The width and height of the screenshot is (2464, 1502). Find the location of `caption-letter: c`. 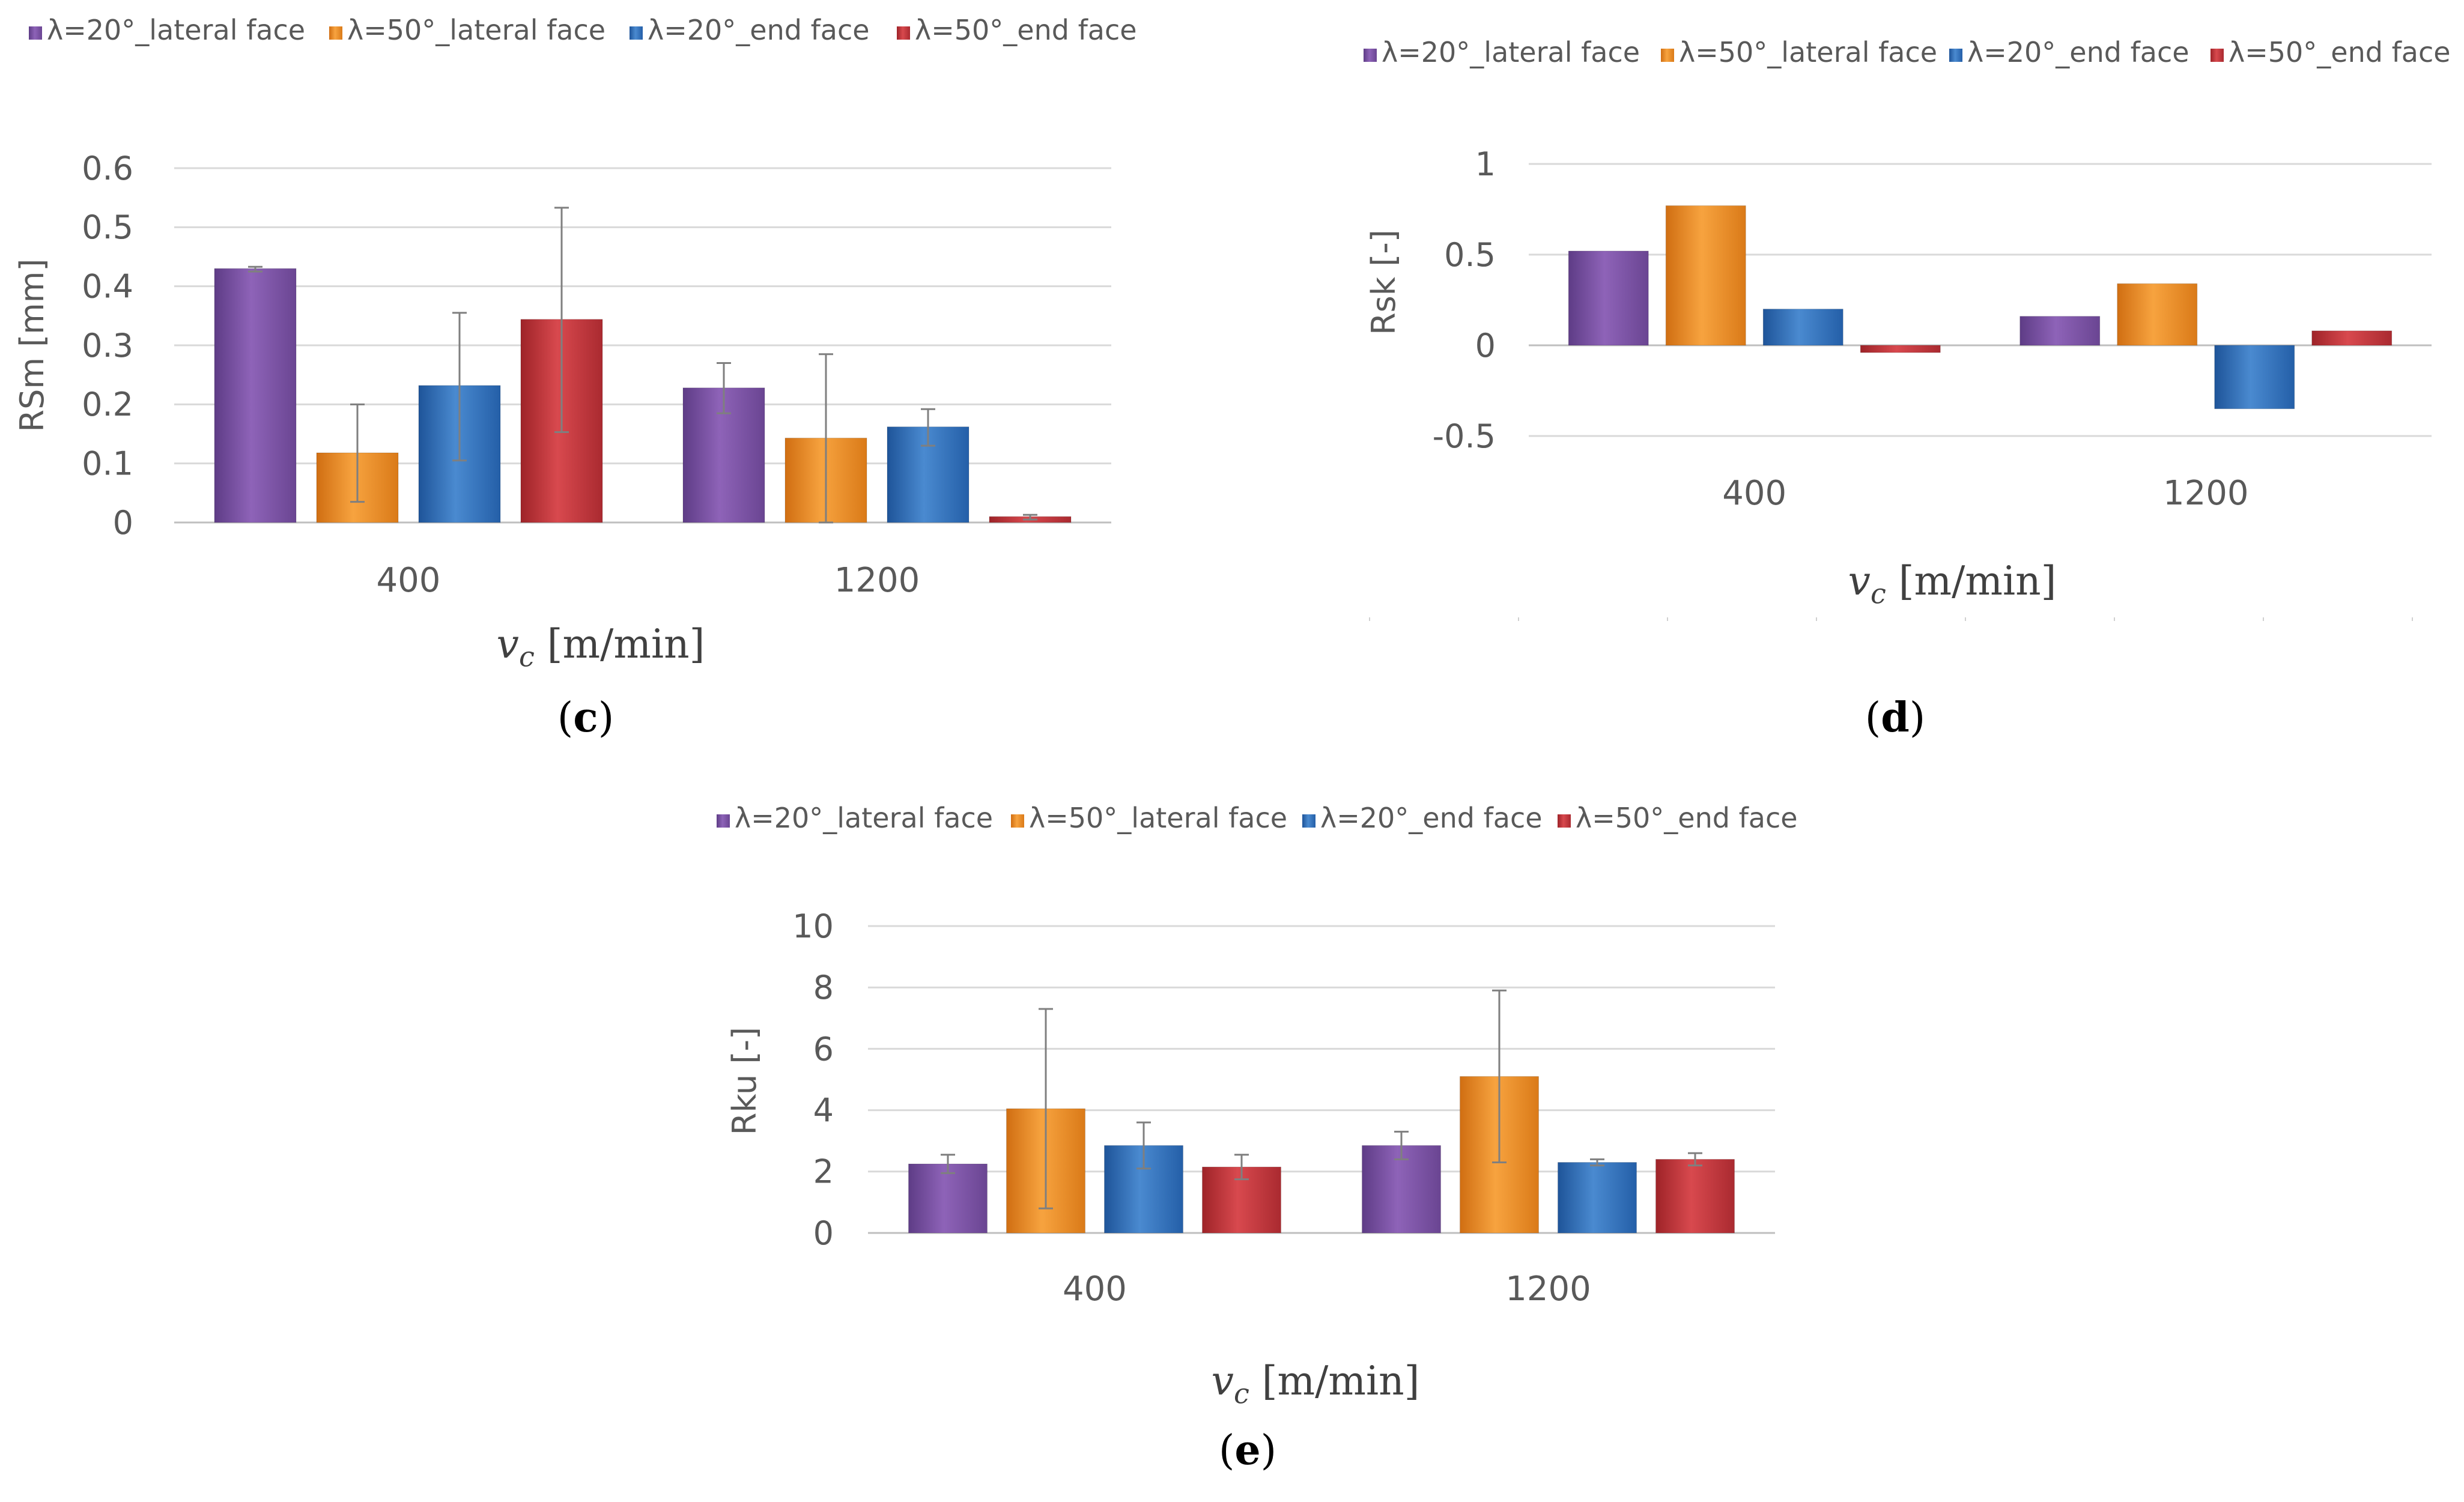

caption-letter: c is located at coordinates (586, 718).